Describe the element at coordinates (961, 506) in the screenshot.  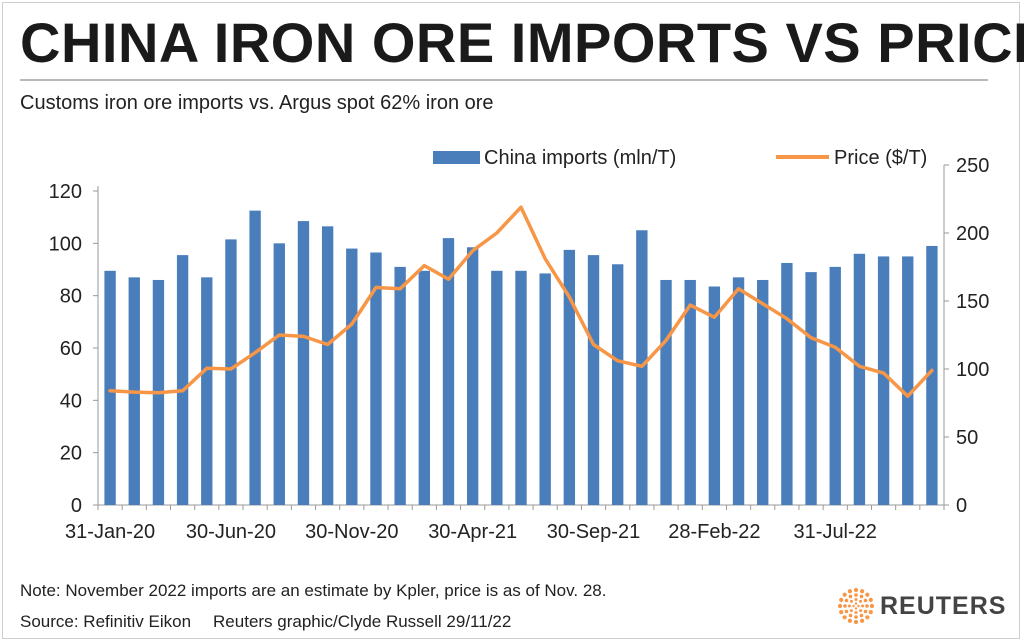
I see `y-right-tick-label: 0` at that location.